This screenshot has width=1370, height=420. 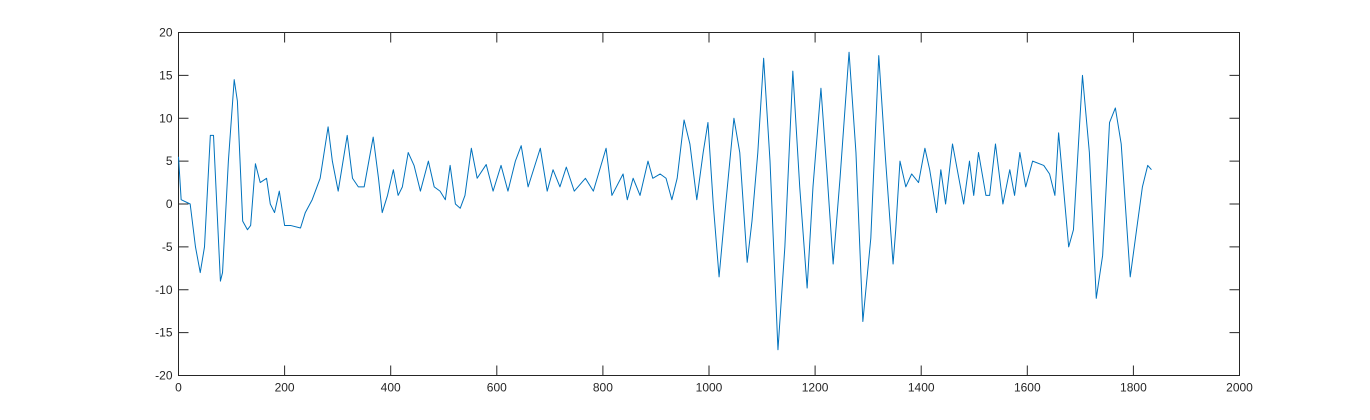 I want to click on y-tick-label: 0, so click(x=169, y=204).